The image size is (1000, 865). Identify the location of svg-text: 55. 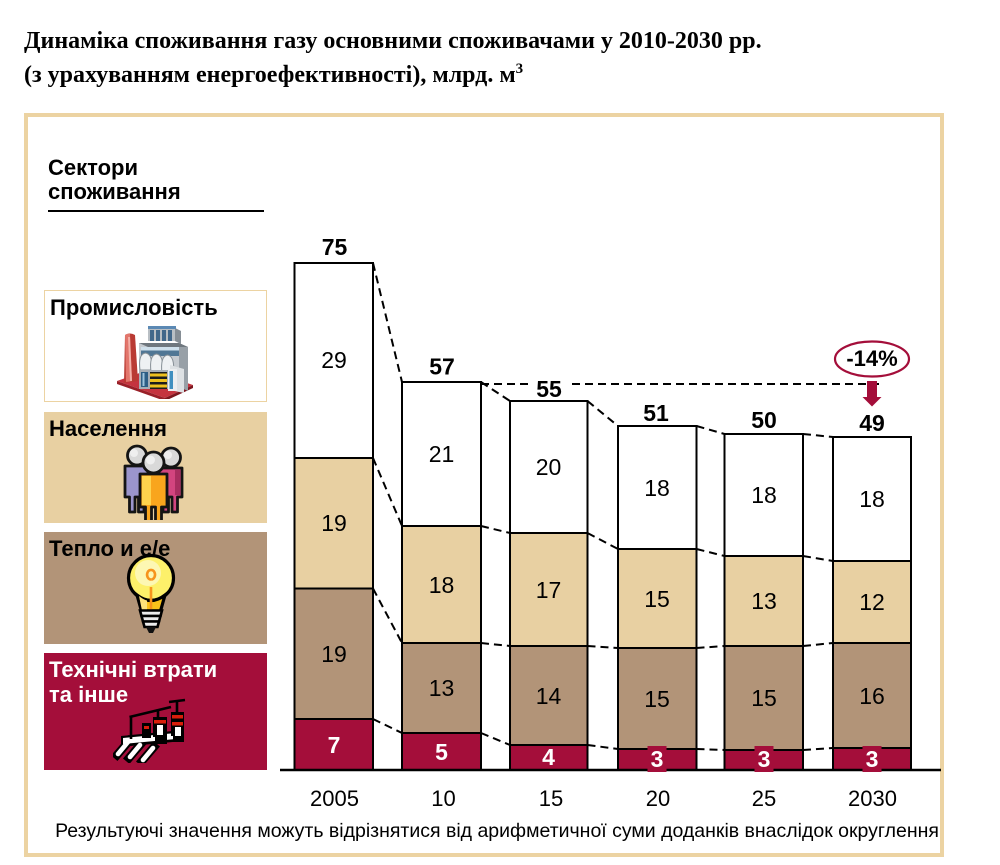
(549, 389).